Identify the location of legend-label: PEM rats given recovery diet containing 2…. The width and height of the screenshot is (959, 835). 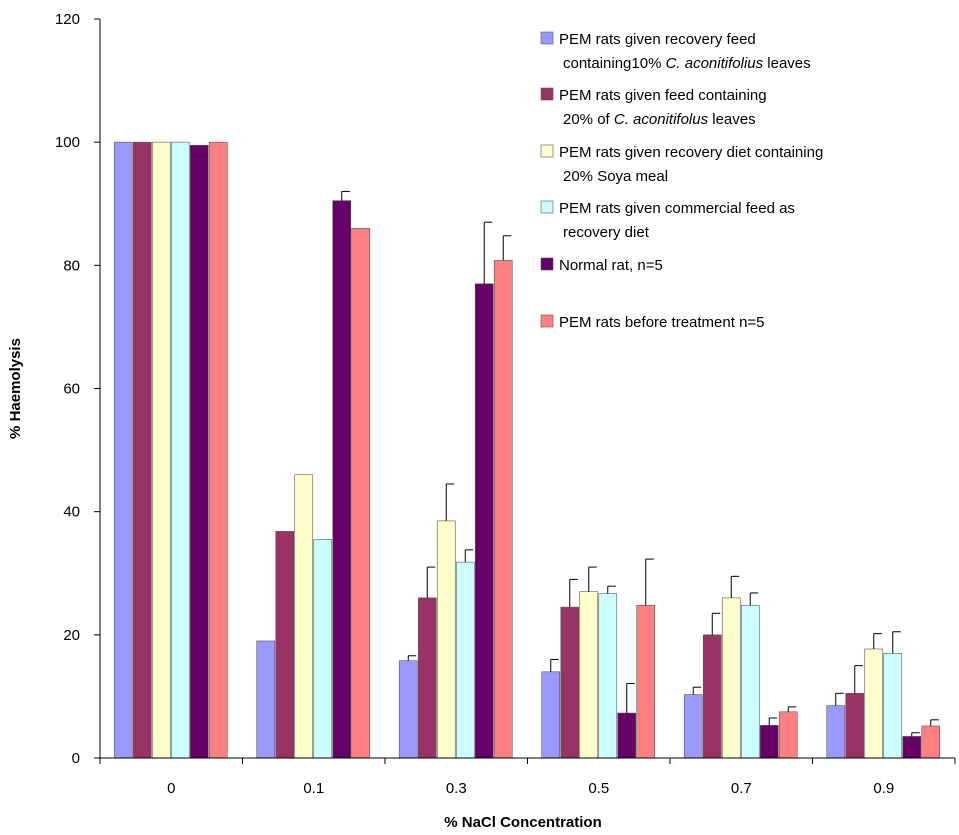
(691, 164).